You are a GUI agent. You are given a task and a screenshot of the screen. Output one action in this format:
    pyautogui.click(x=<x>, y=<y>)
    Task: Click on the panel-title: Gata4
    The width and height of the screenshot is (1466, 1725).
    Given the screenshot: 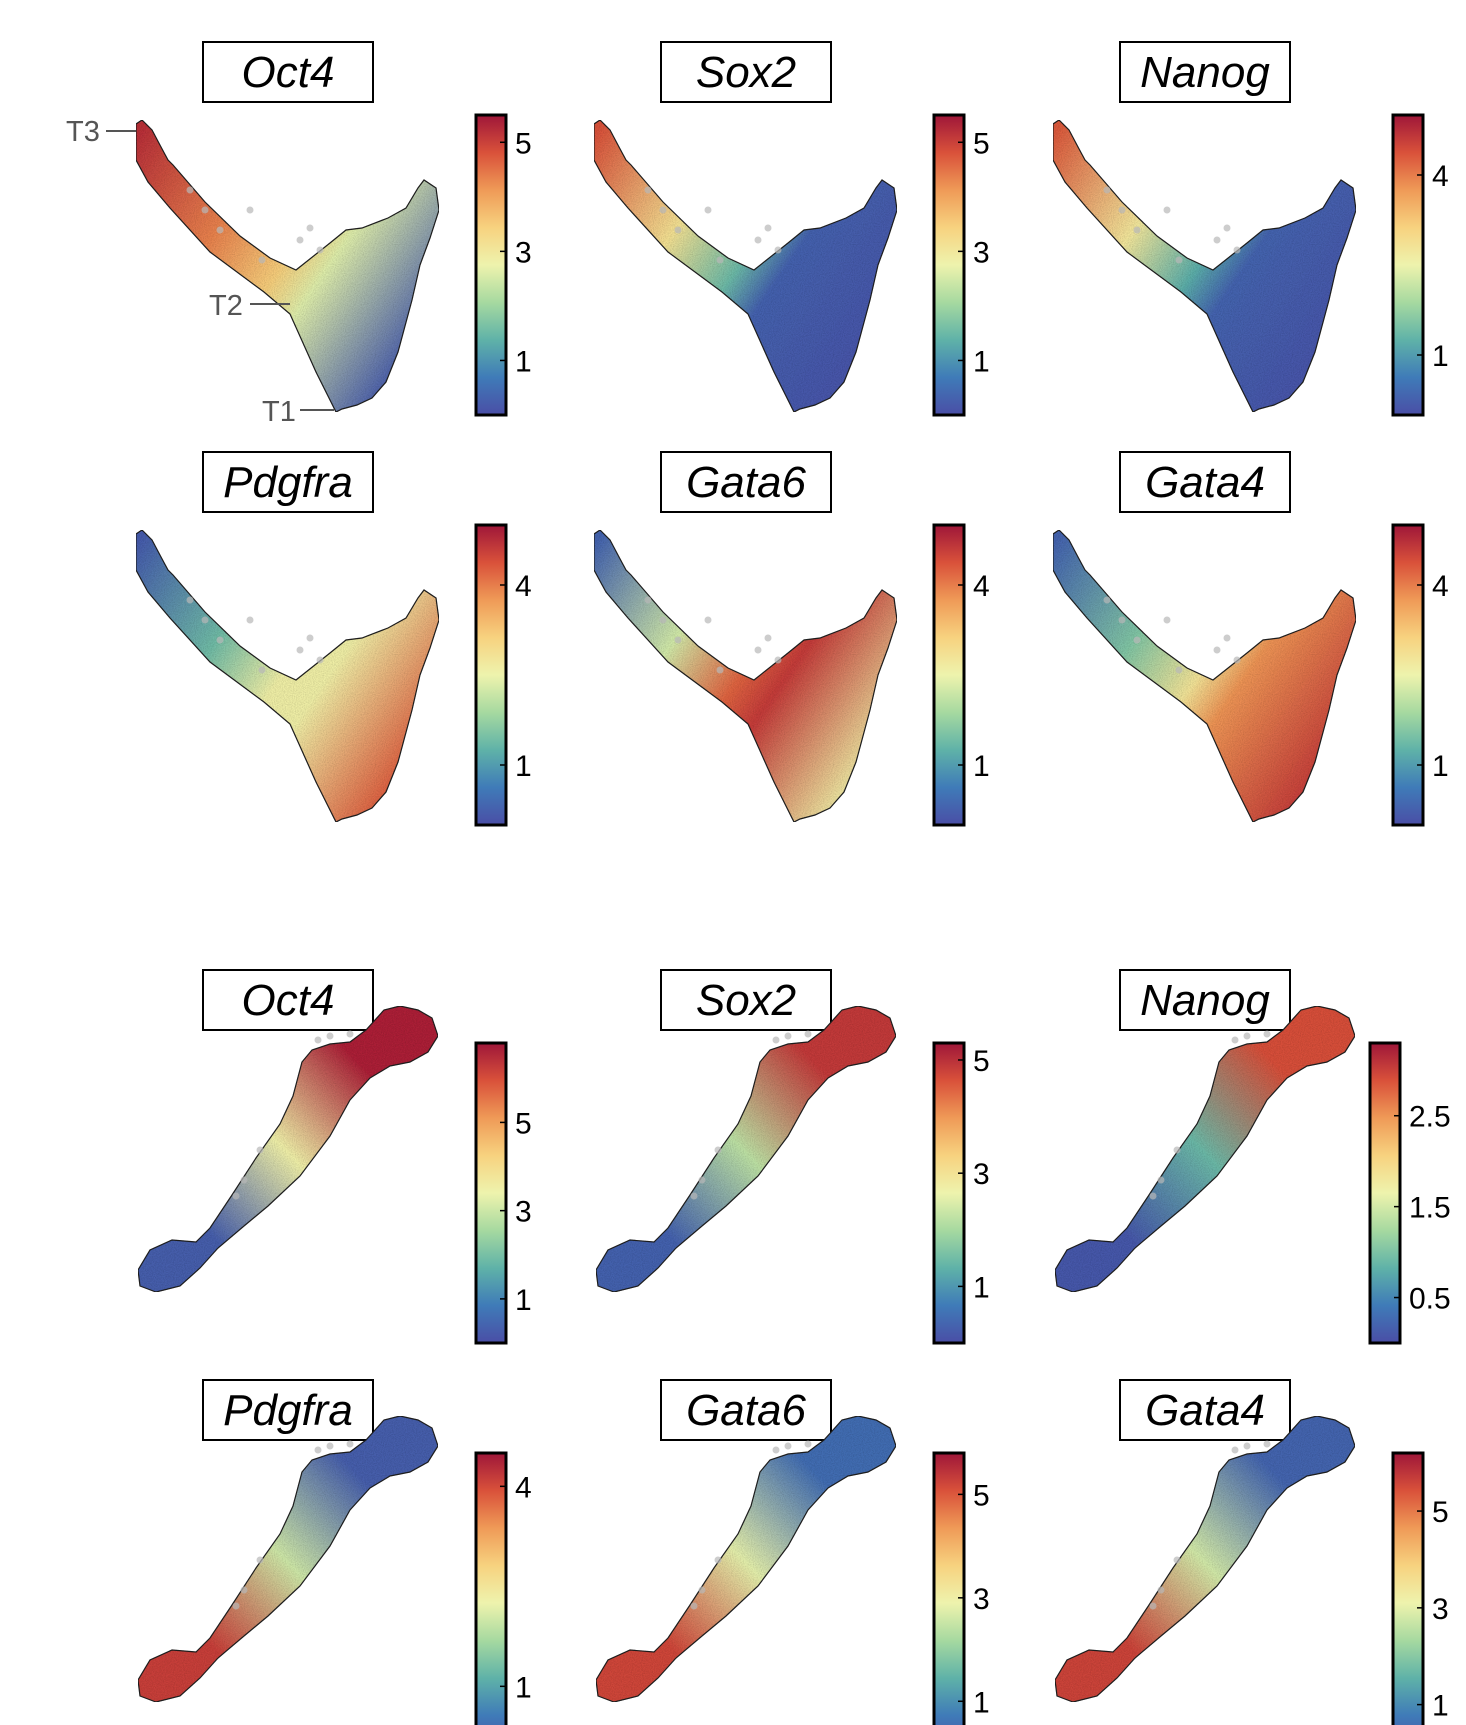 What is the action you would take?
    pyautogui.click(x=1205, y=482)
    